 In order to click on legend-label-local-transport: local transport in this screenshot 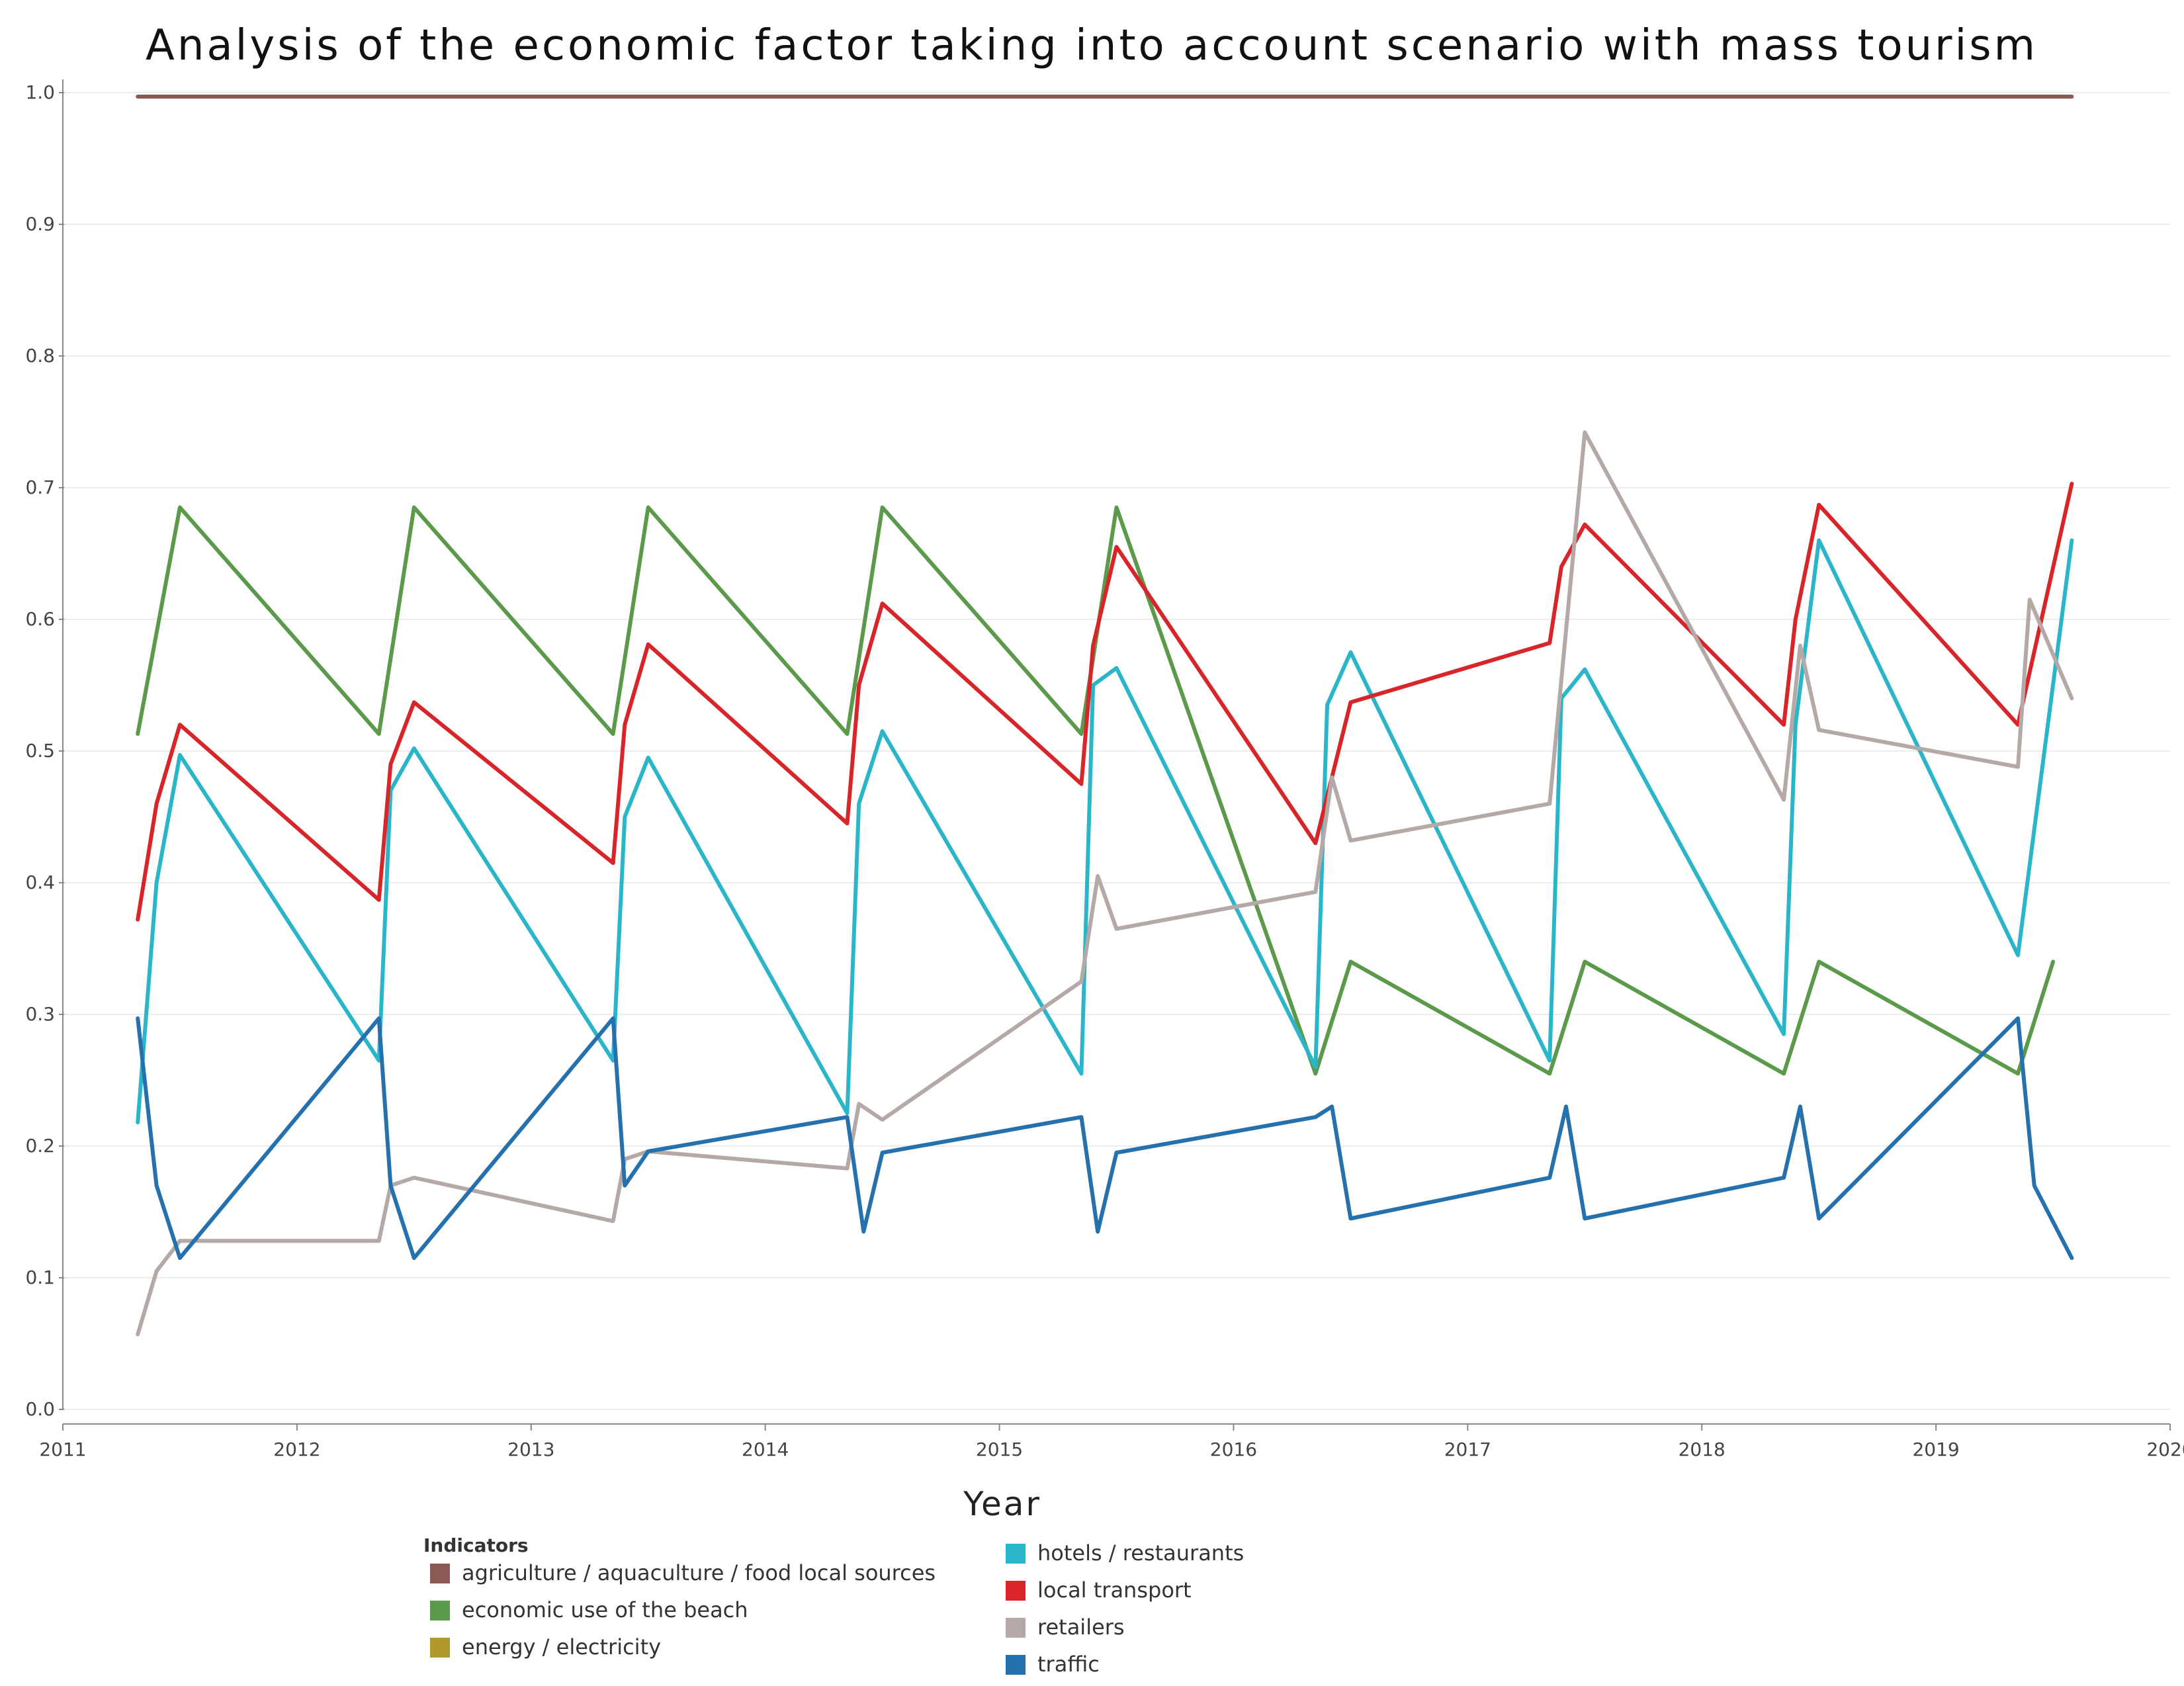, I will do `click(1114, 1590)`.